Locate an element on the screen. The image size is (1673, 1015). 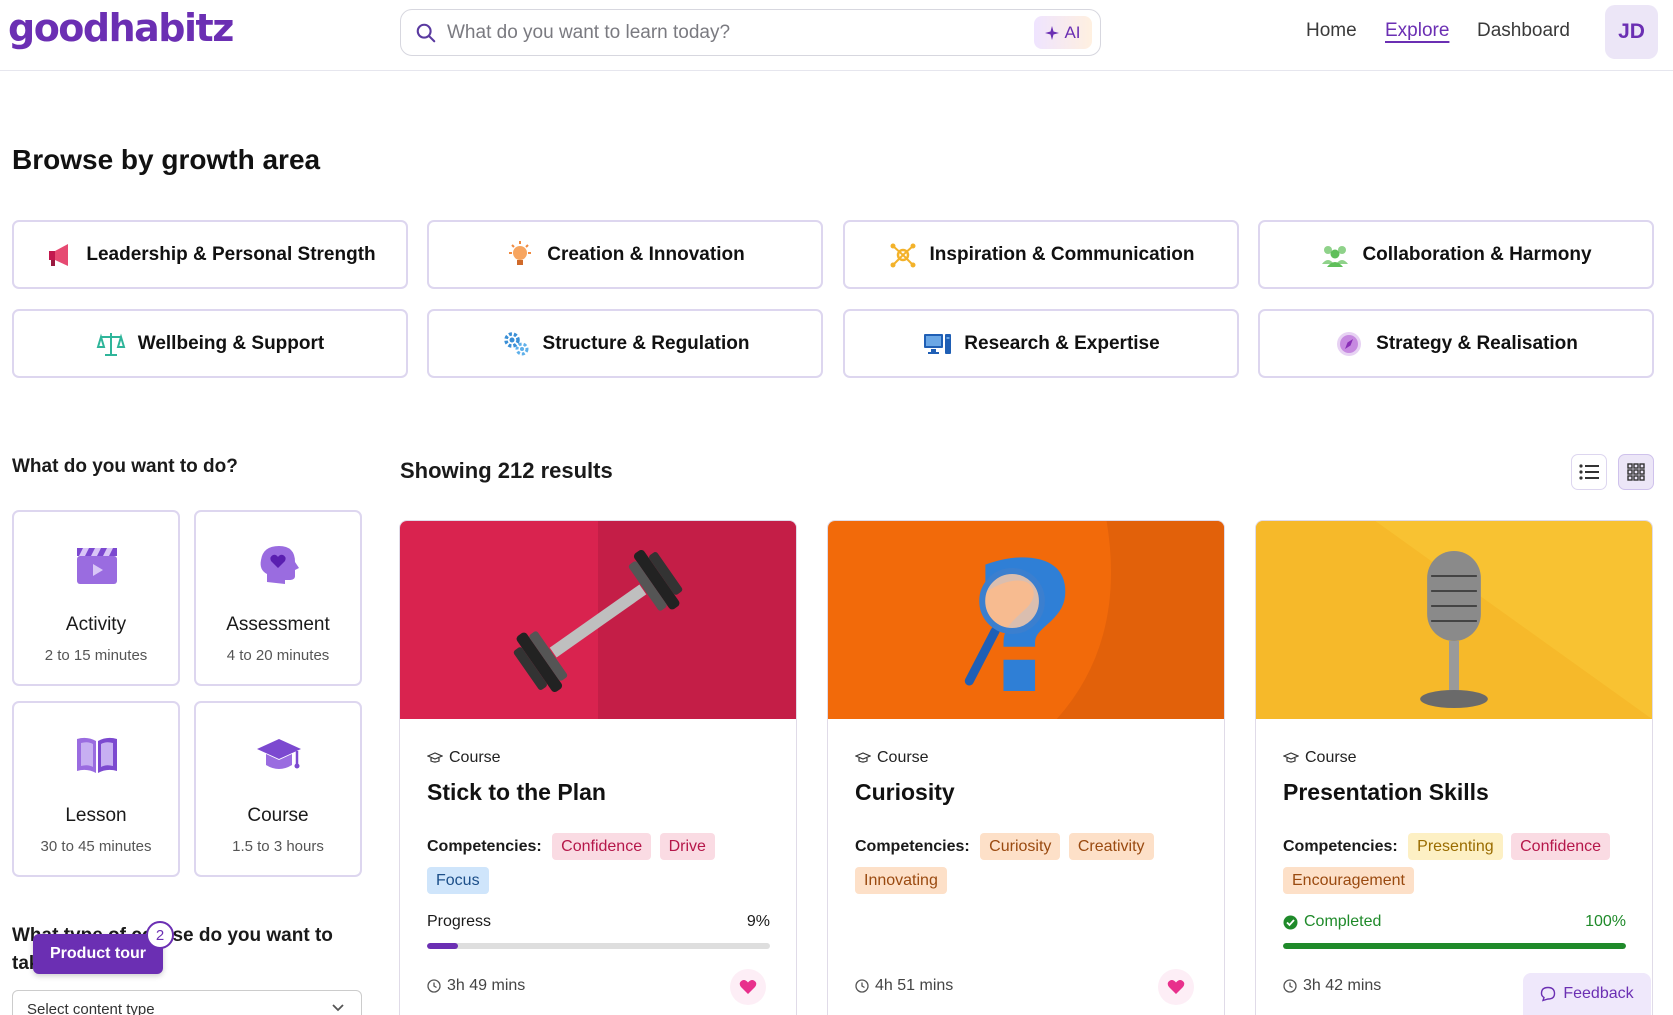
competency-tag: Focus is located at coordinates (458, 880).